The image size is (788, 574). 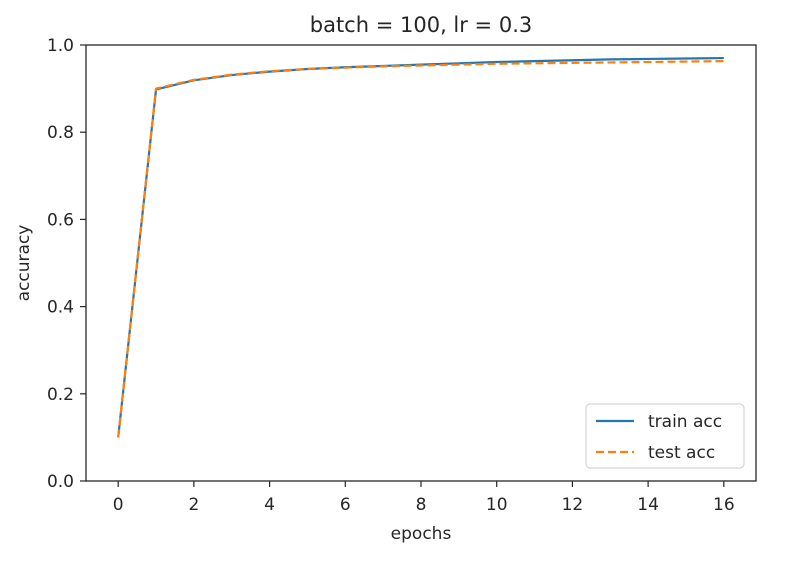 I want to click on x-tick-label: 0, so click(x=118, y=505).